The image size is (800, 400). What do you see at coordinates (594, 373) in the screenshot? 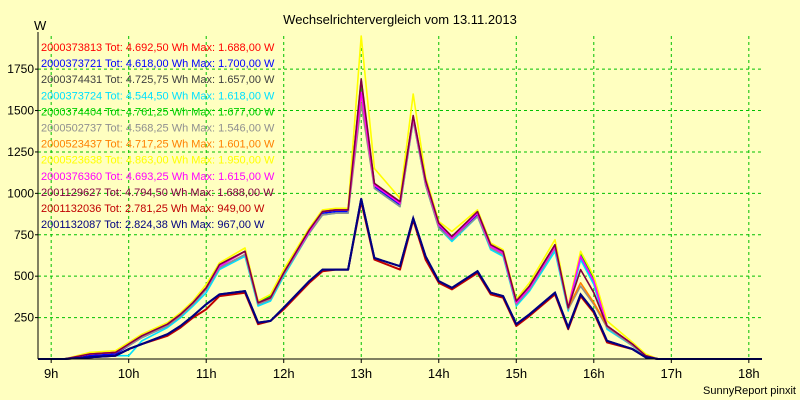
I see `x-tick-label: 16h` at bounding box center [594, 373].